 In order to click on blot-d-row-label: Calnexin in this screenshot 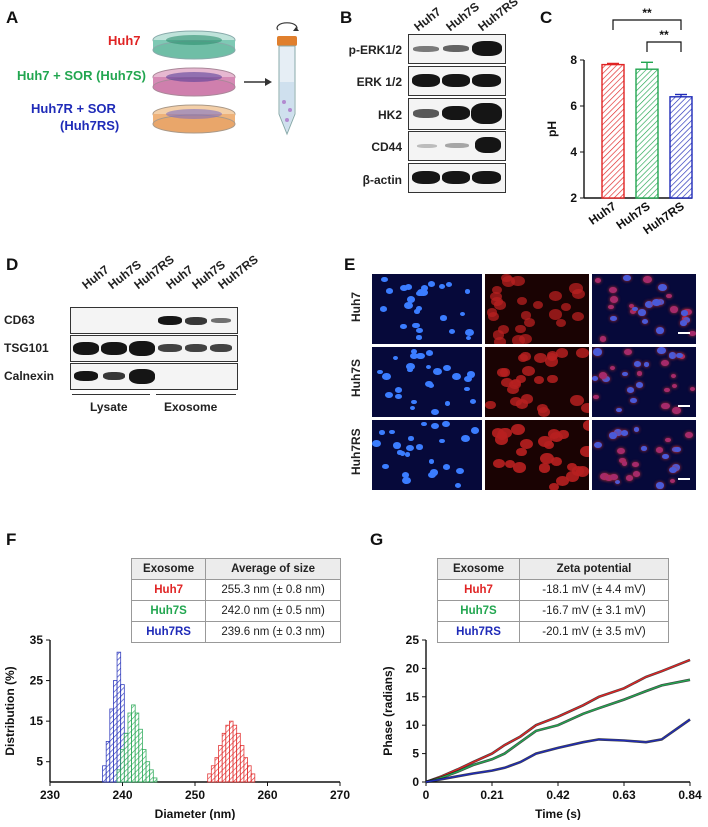, I will do `click(29, 376)`.